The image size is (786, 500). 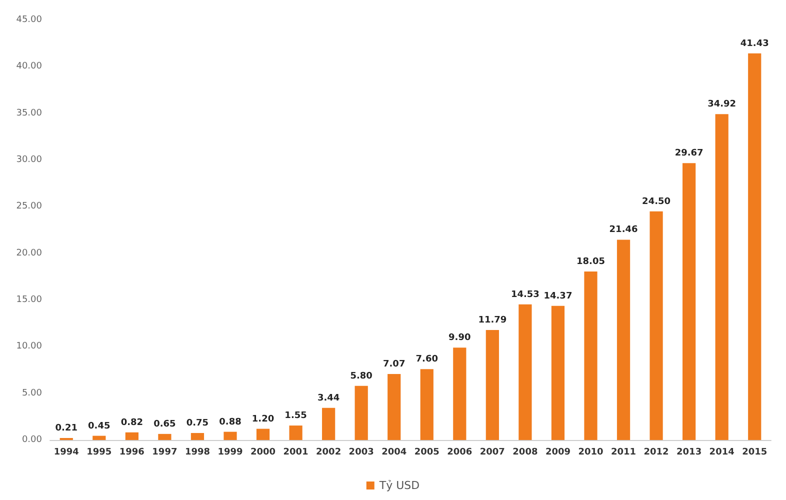 I want to click on data-label: 29.67, so click(x=689, y=153).